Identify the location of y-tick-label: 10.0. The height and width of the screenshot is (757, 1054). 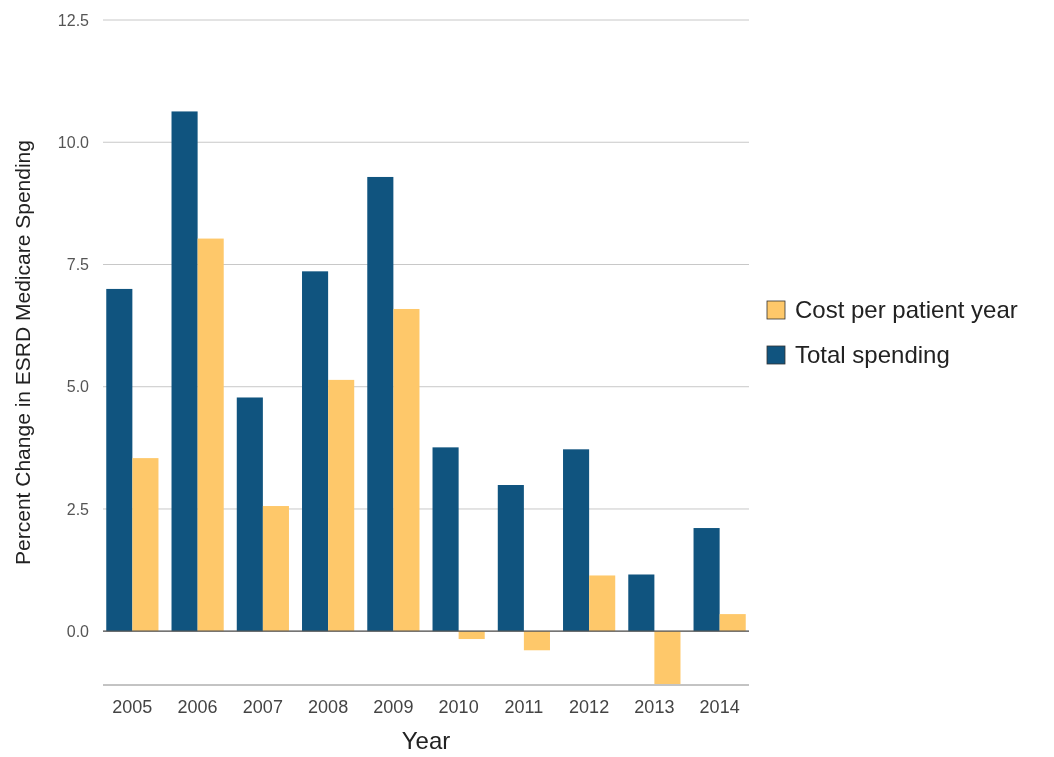
(73, 142).